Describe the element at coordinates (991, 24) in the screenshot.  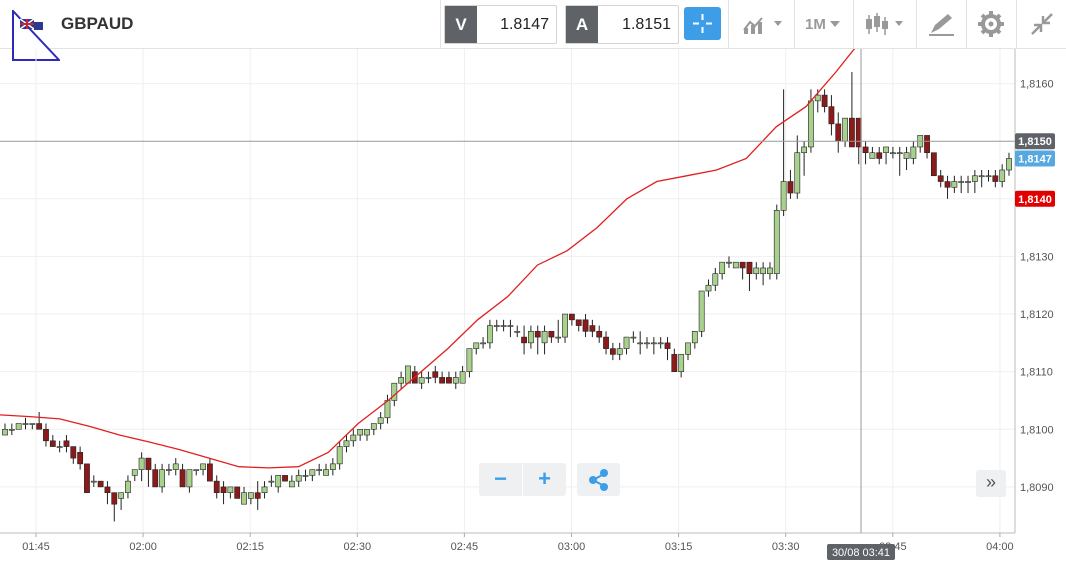
I see `settings-button` at that location.